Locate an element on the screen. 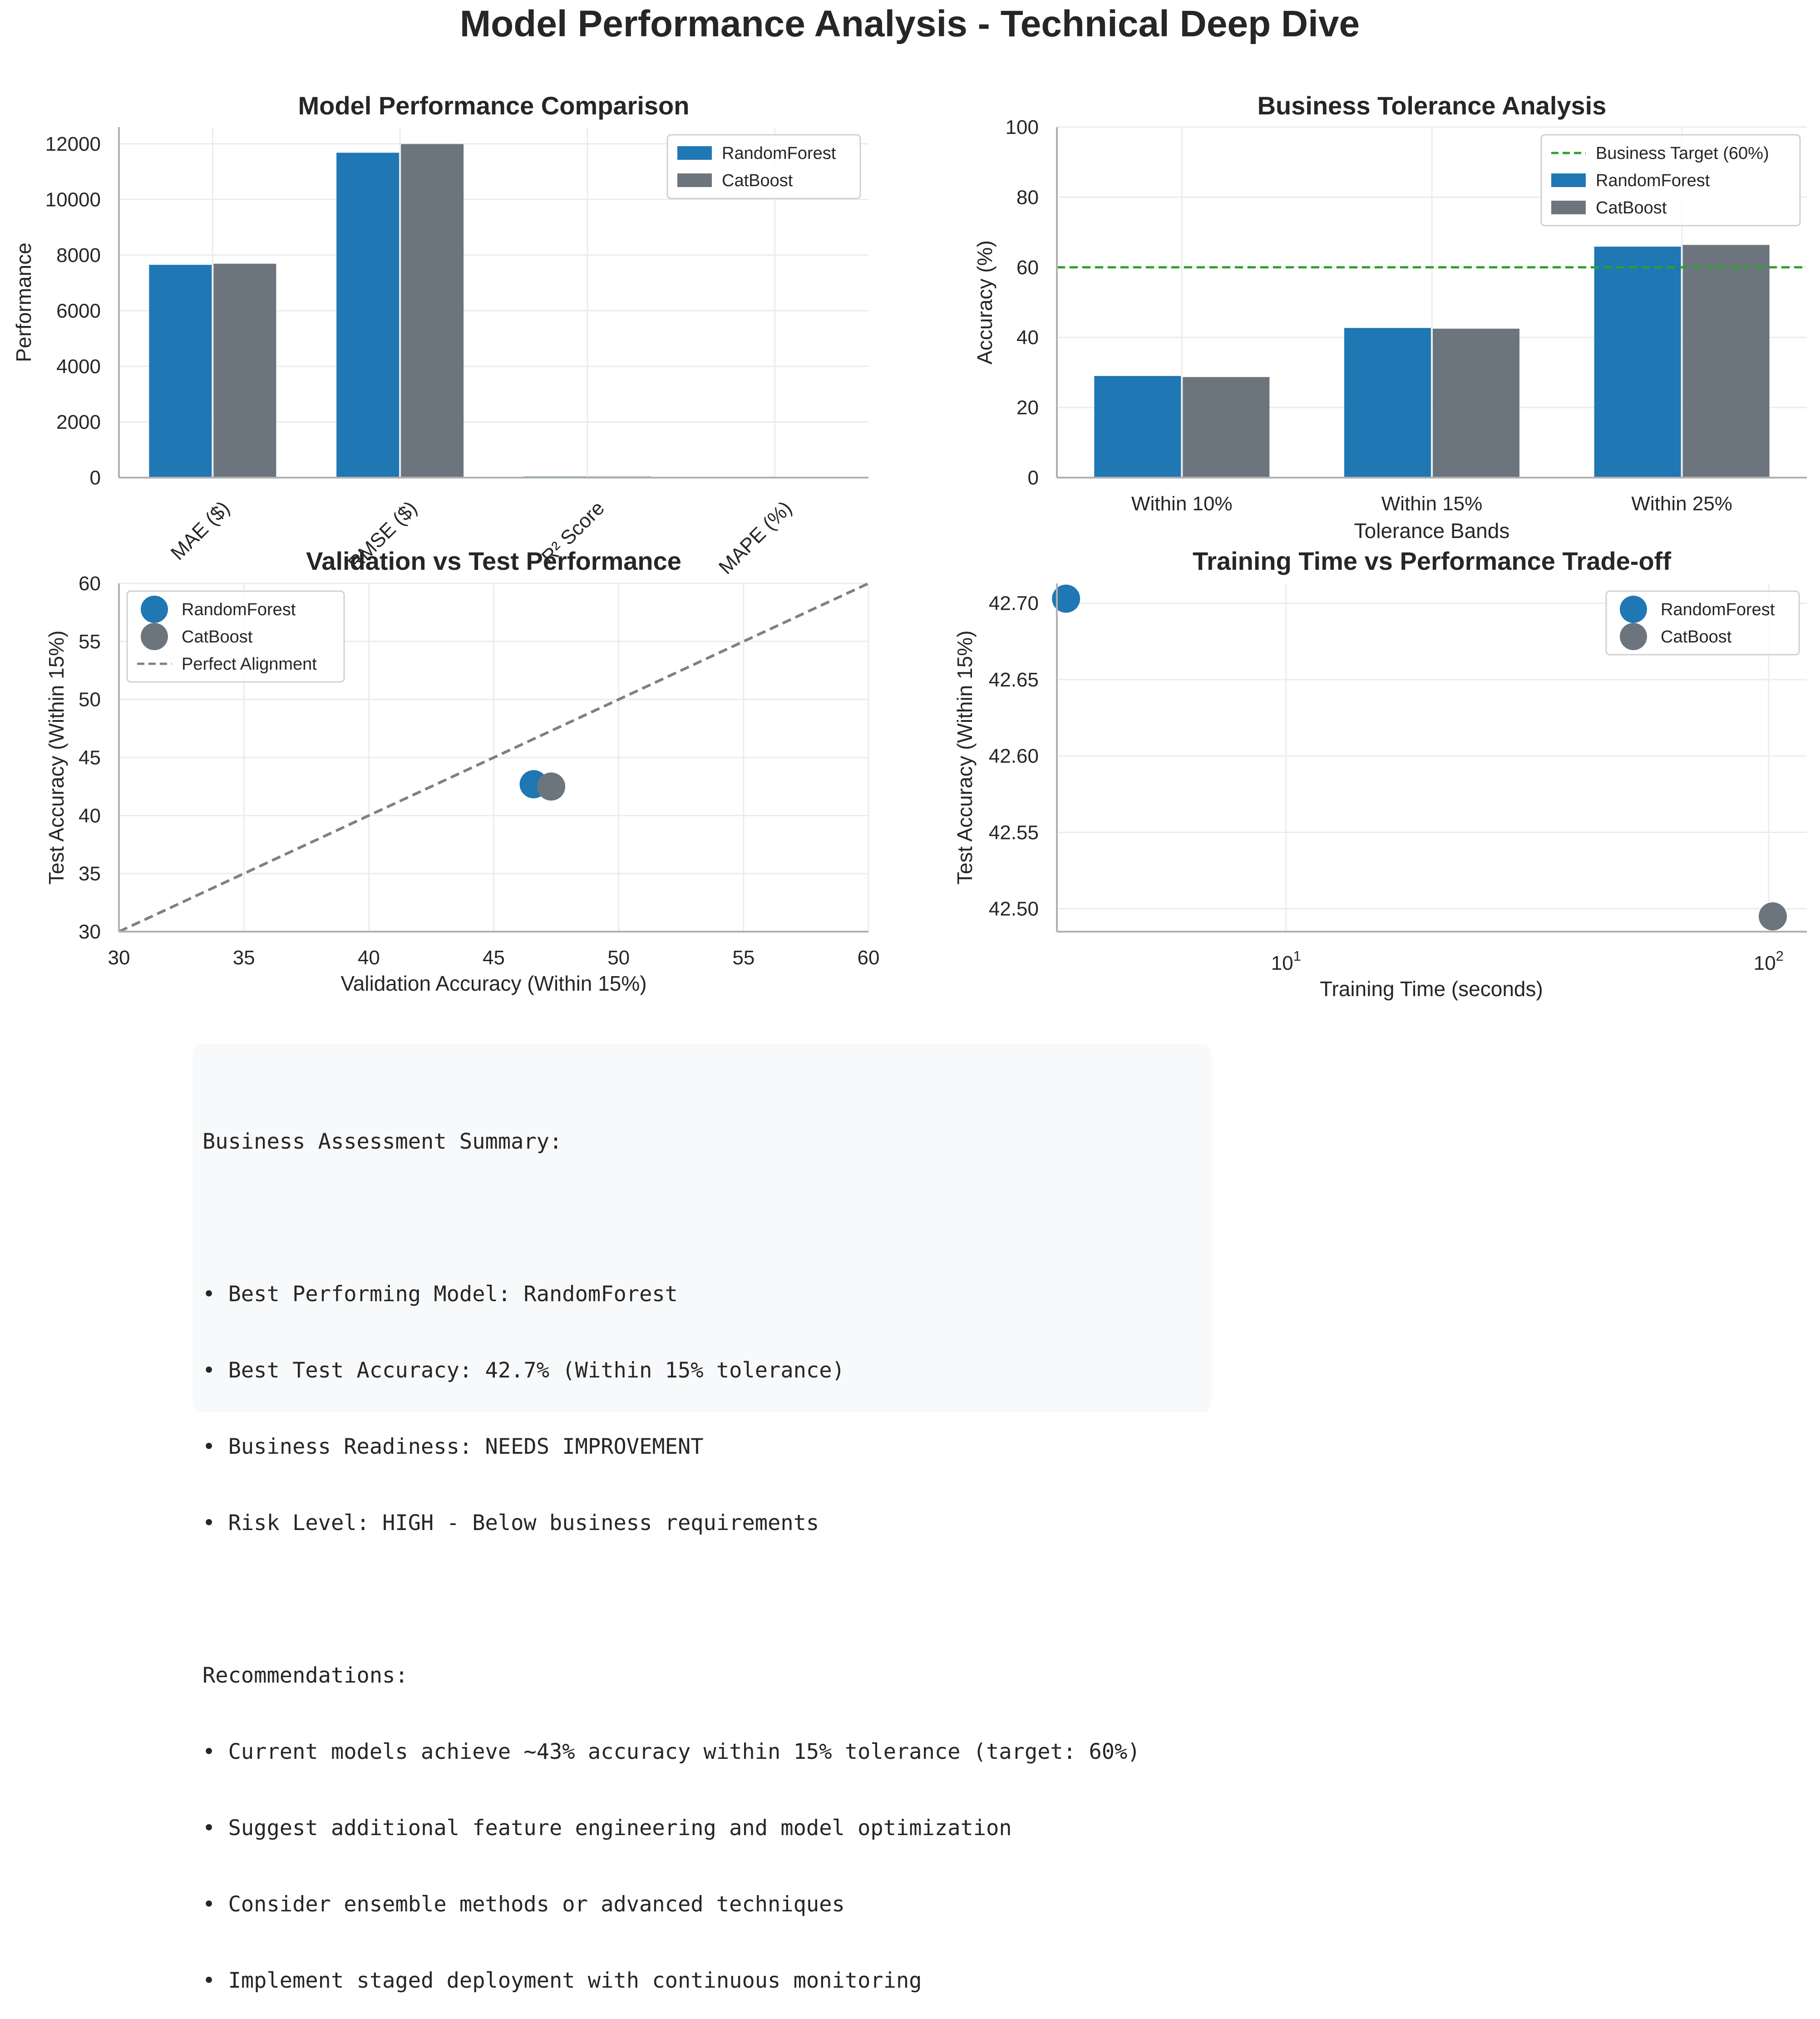  y-tick-label: 2000 is located at coordinates (78, 422).